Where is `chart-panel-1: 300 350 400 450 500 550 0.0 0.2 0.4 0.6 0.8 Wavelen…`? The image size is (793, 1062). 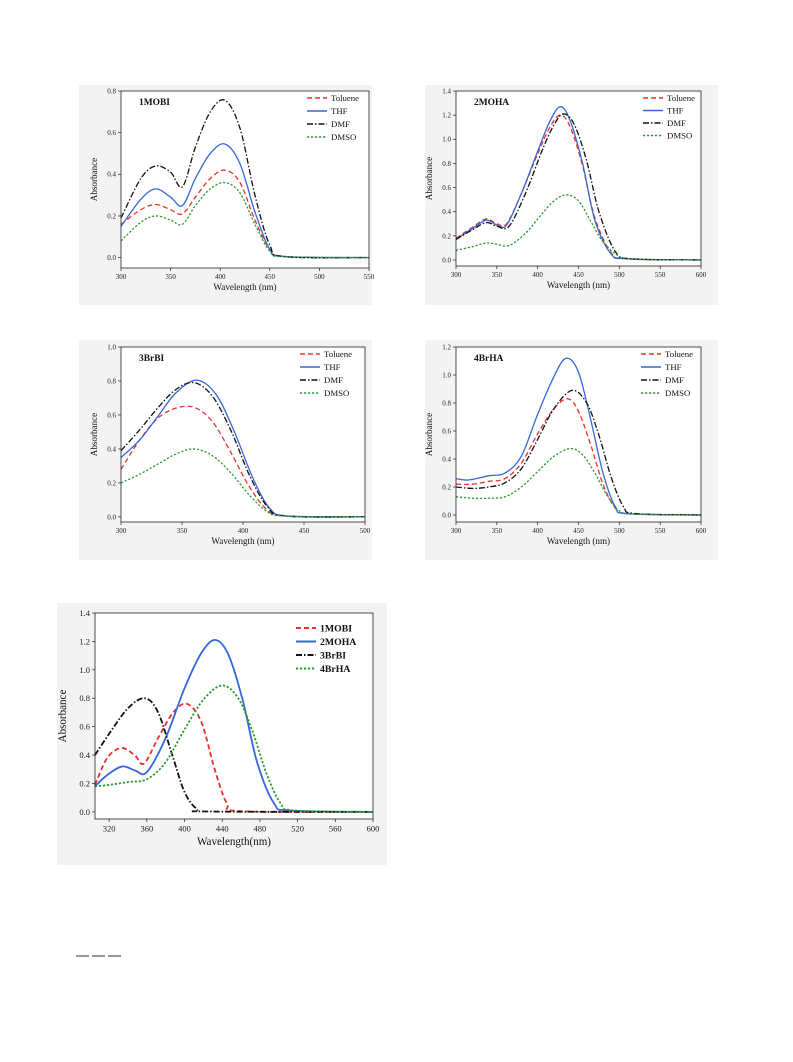 chart-panel-1: 300 350 400 450 500 550 0.0 0.2 0.4 0.6 0.8 Wavelen… is located at coordinates (227, 195).